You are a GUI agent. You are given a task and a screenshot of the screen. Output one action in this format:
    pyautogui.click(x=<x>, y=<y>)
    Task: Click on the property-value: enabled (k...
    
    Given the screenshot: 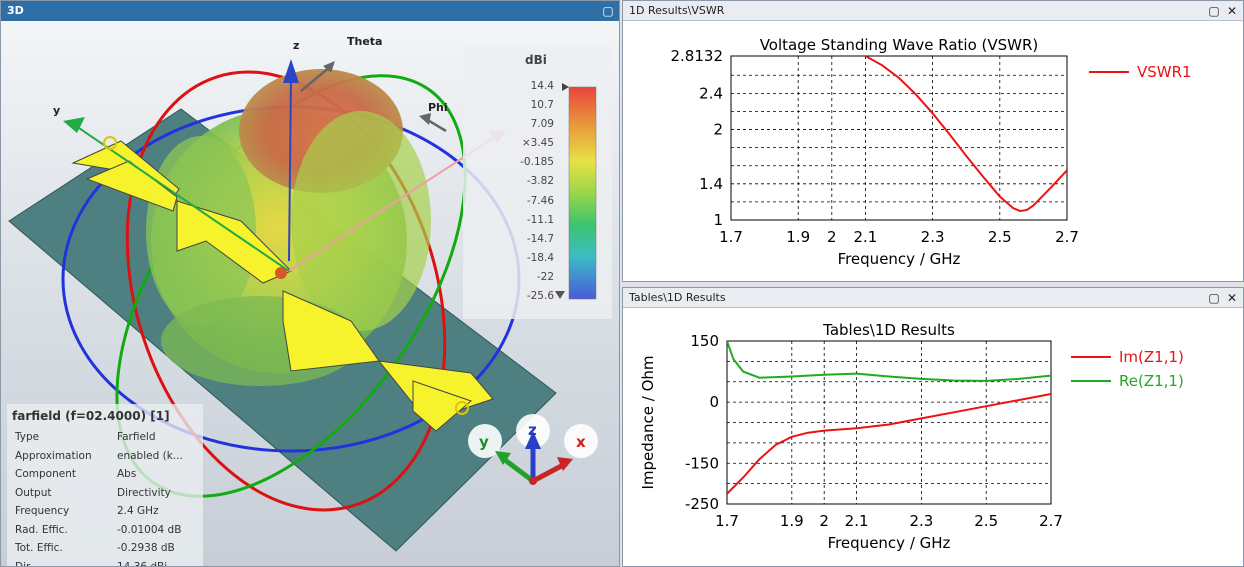 What is the action you would take?
    pyautogui.click(x=150, y=455)
    